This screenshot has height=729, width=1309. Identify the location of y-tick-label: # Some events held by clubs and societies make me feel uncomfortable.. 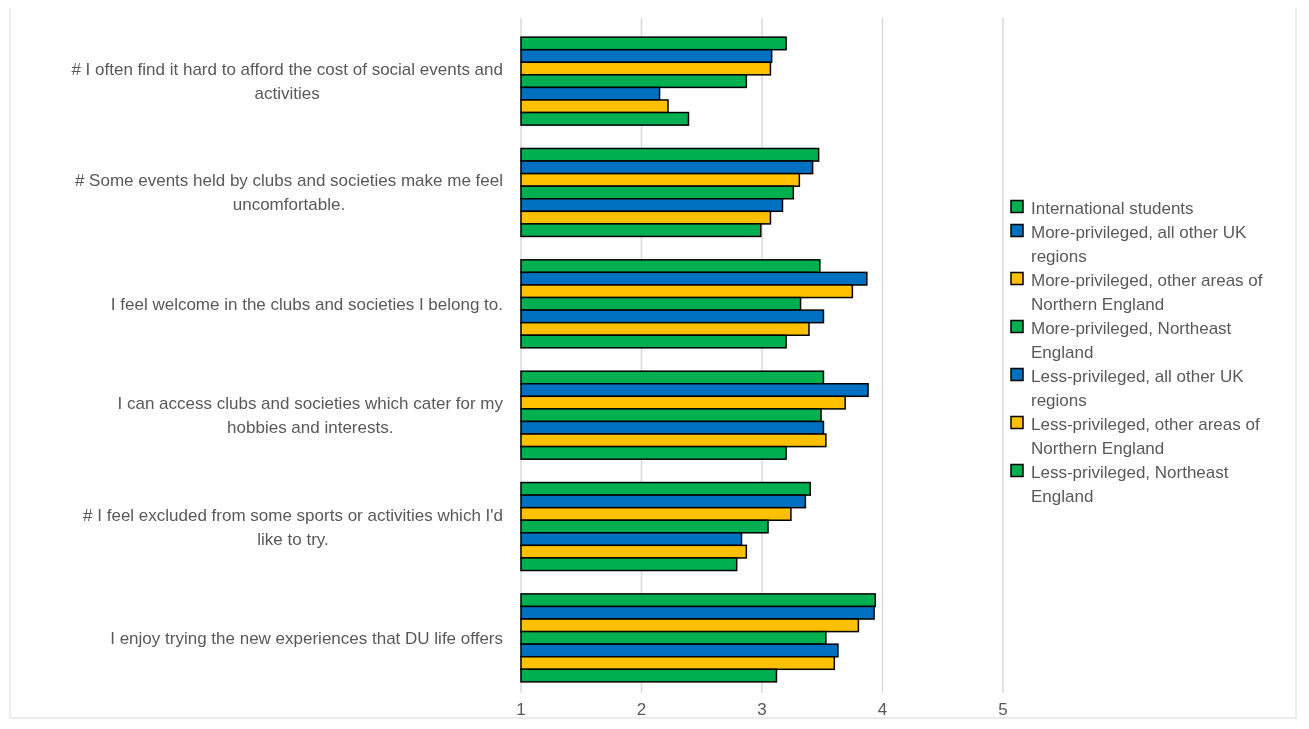
(289, 193).